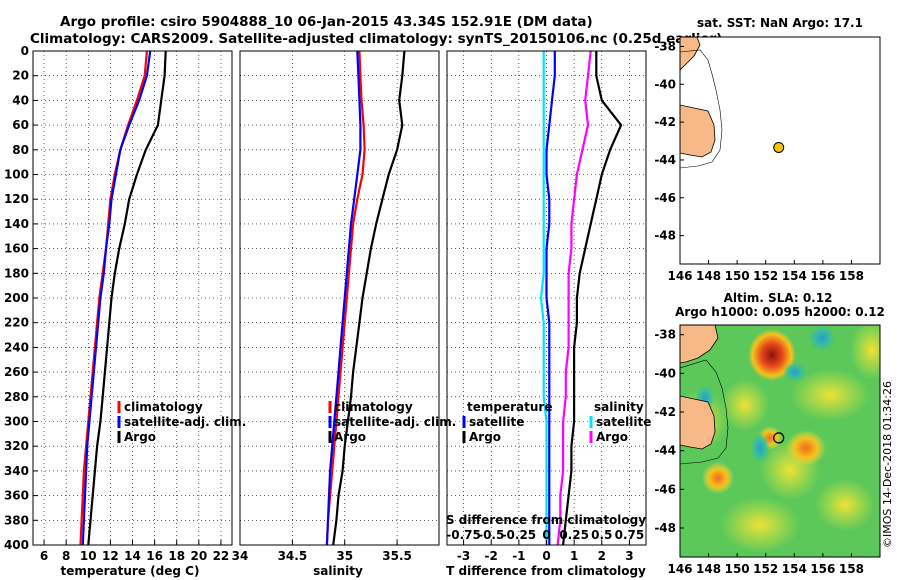 This screenshot has width=900, height=580. Describe the element at coordinates (708, 569) in the screenshot. I see `x-tick-label: 148` at that location.